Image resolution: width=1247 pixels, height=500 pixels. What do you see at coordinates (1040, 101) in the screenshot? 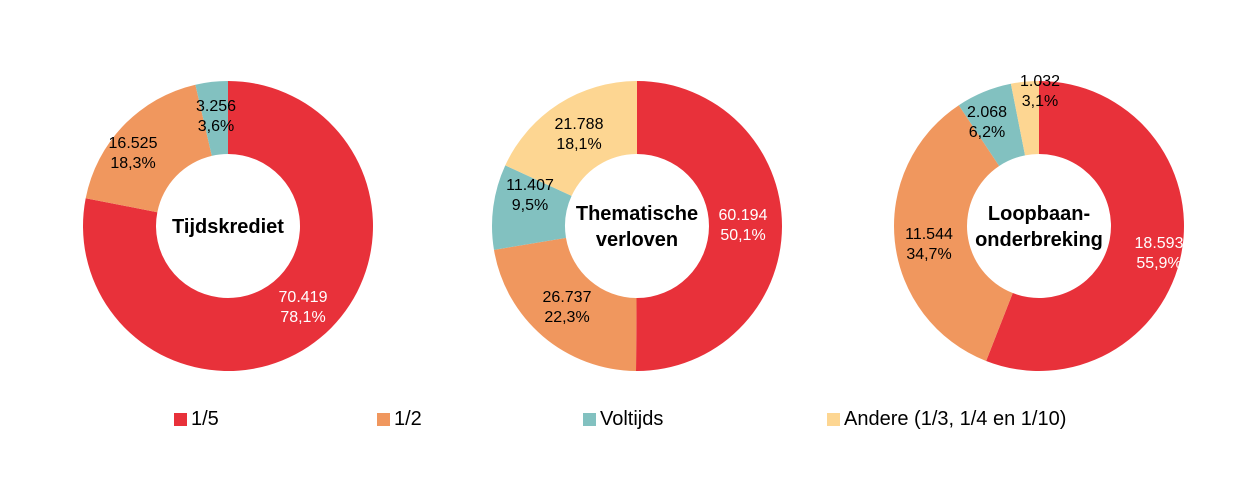
I see `data-label: 3,1%` at bounding box center [1040, 101].